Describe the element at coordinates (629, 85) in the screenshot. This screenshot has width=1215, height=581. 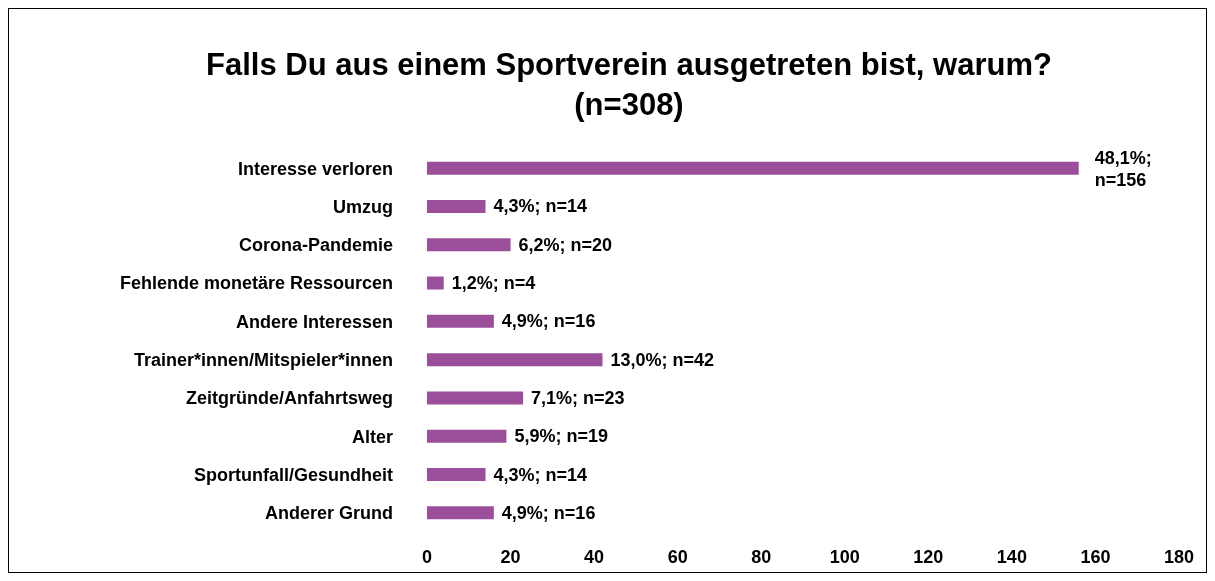
I see `chart-title: Falls Du aus einem Sportverein ausgetreten bist, warum? (n=308)` at that location.